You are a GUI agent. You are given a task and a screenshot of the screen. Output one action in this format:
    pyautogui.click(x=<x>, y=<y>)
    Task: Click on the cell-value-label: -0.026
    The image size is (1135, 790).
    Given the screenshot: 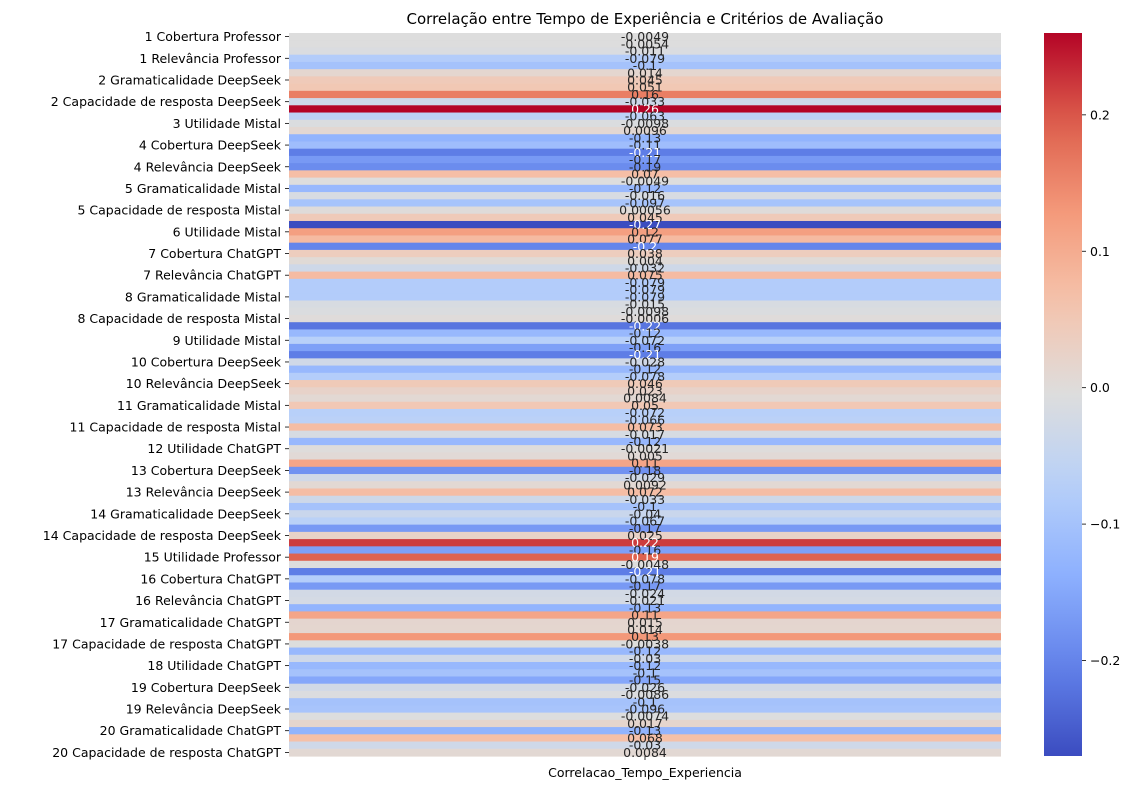 What is the action you would take?
    pyautogui.click(x=645, y=687)
    